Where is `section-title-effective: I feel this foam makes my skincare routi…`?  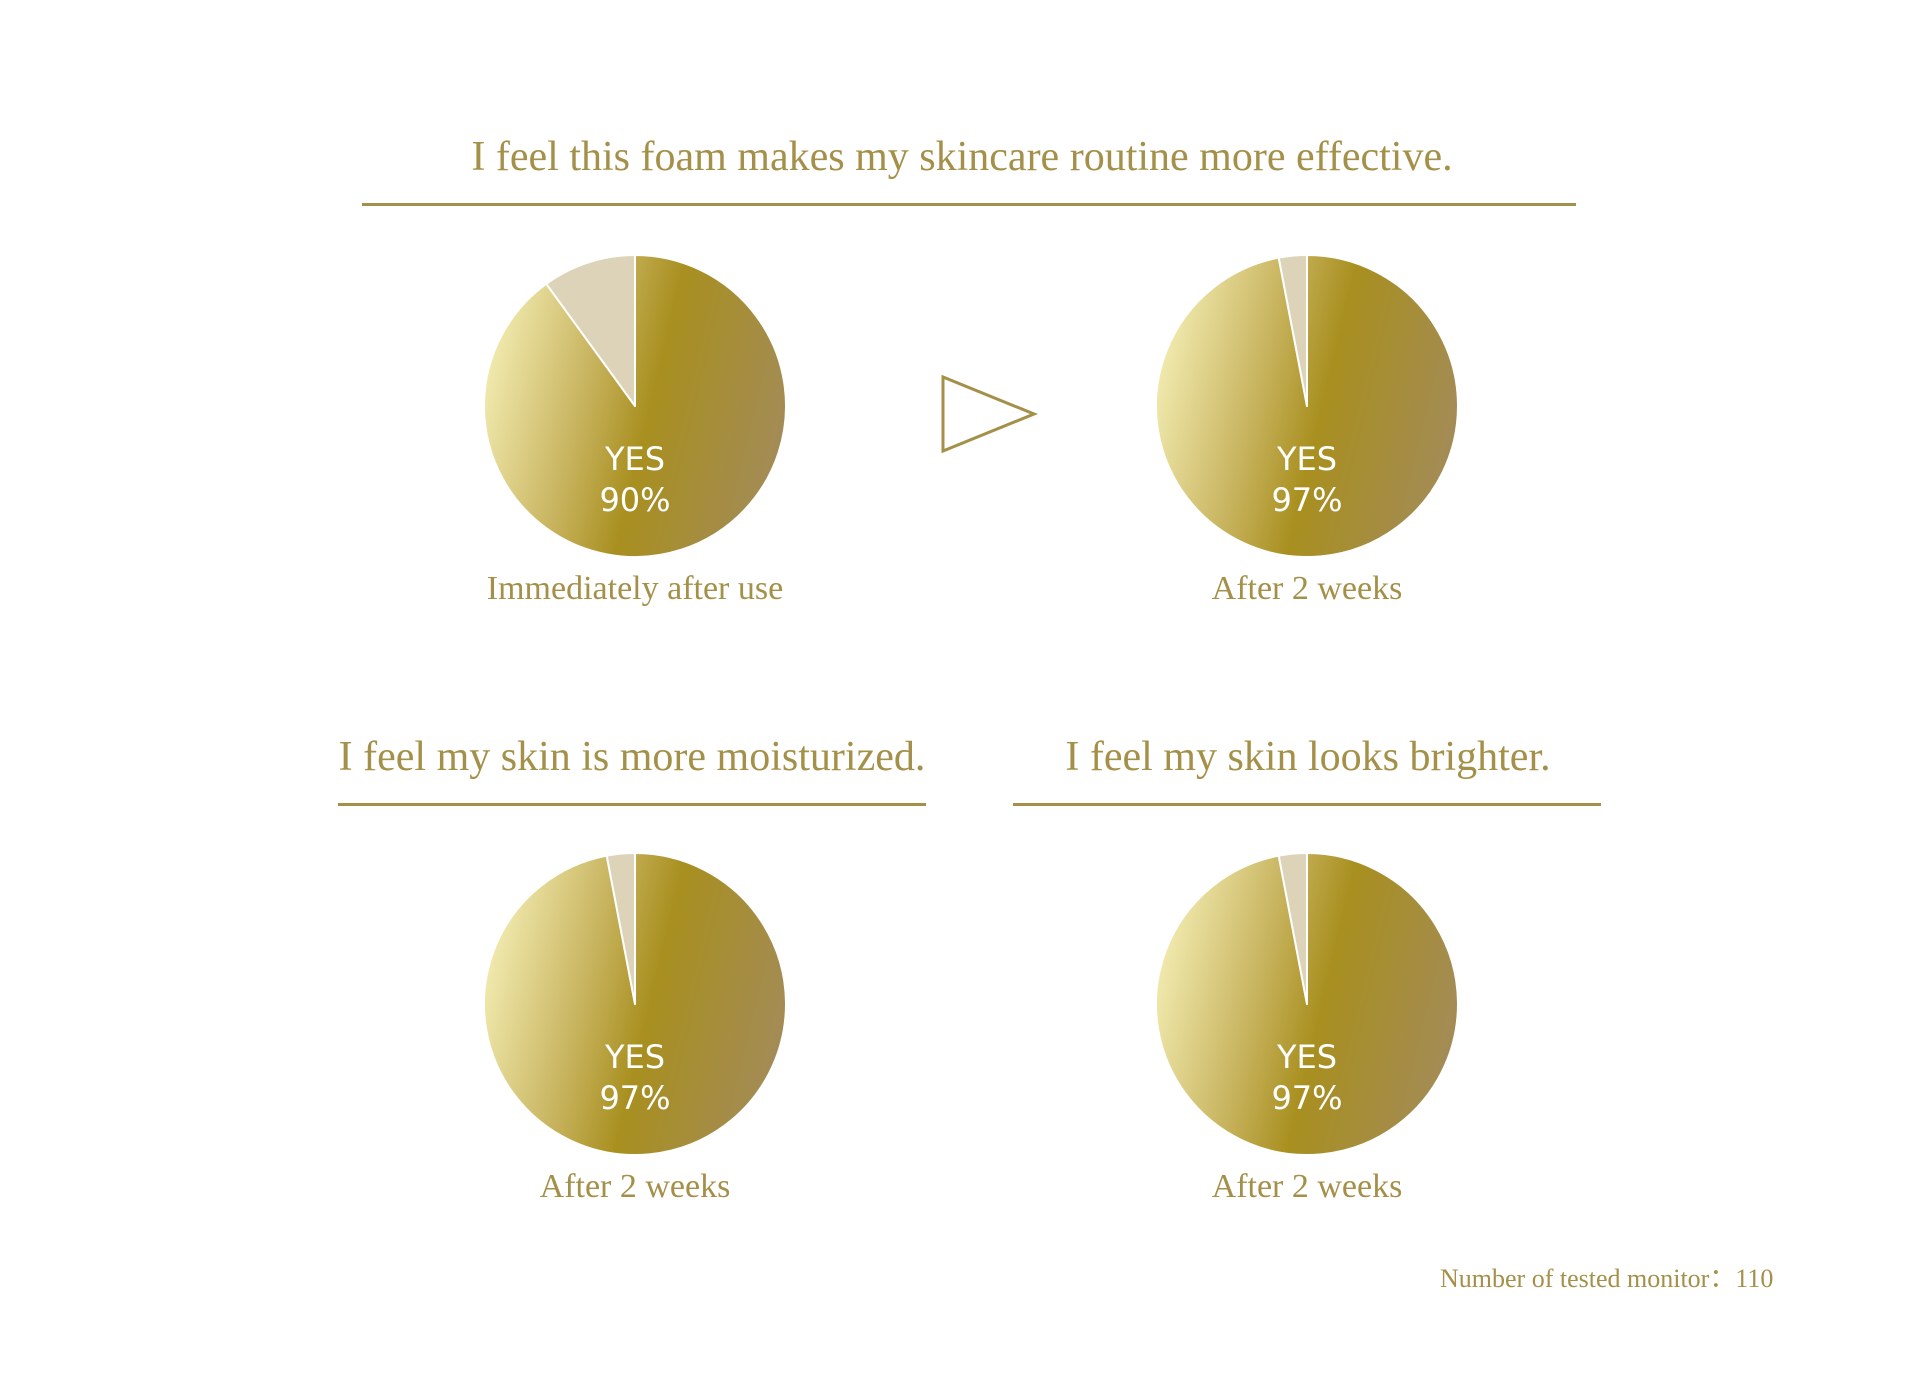
section-title-effective: I feel this foam makes my skincare routi… is located at coordinates (962, 157).